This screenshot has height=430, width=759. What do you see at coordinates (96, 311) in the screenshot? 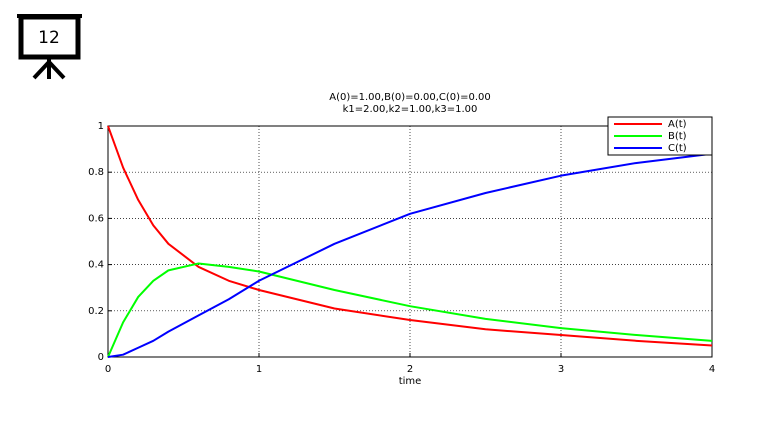
I see `y-tick-label: 0.2` at bounding box center [96, 311].